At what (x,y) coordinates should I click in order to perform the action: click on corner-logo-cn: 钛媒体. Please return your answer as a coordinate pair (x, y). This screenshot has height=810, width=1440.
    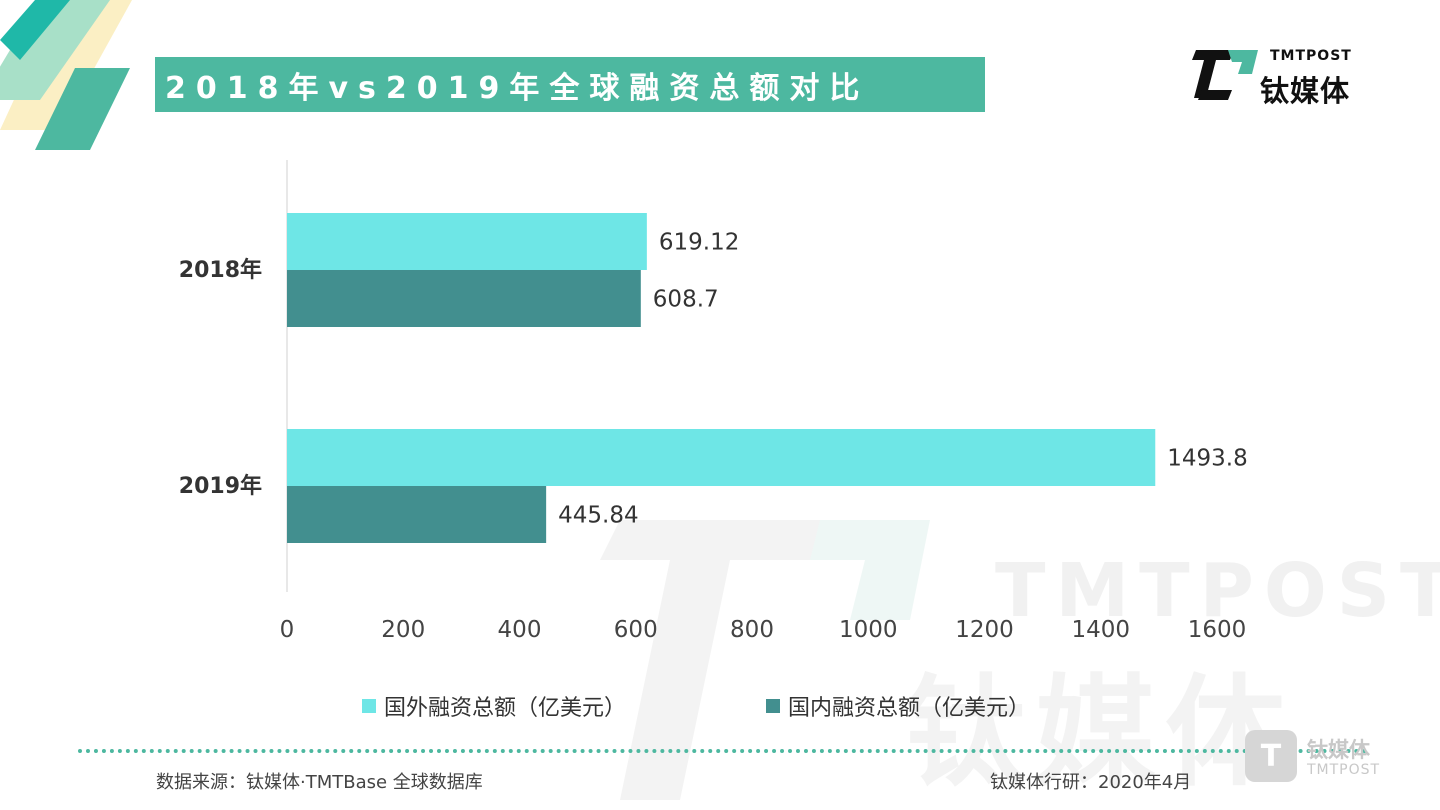
    Looking at the image, I should click on (1338, 750).